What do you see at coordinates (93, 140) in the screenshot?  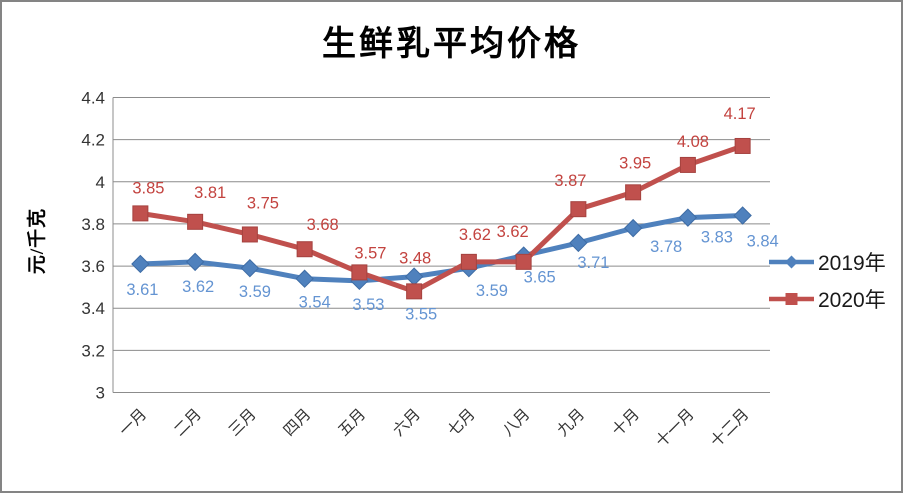 I see `y-tick-label: 4.2` at bounding box center [93, 140].